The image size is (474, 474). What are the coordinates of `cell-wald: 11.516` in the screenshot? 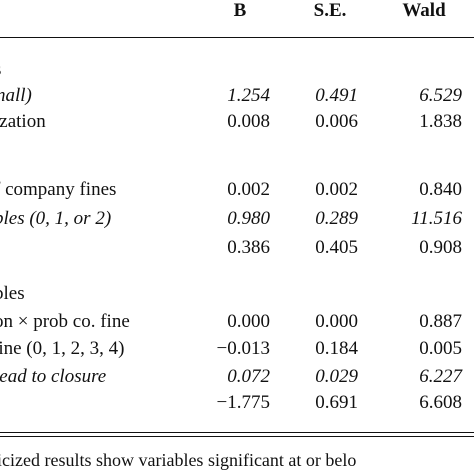 It's located at (436, 218).